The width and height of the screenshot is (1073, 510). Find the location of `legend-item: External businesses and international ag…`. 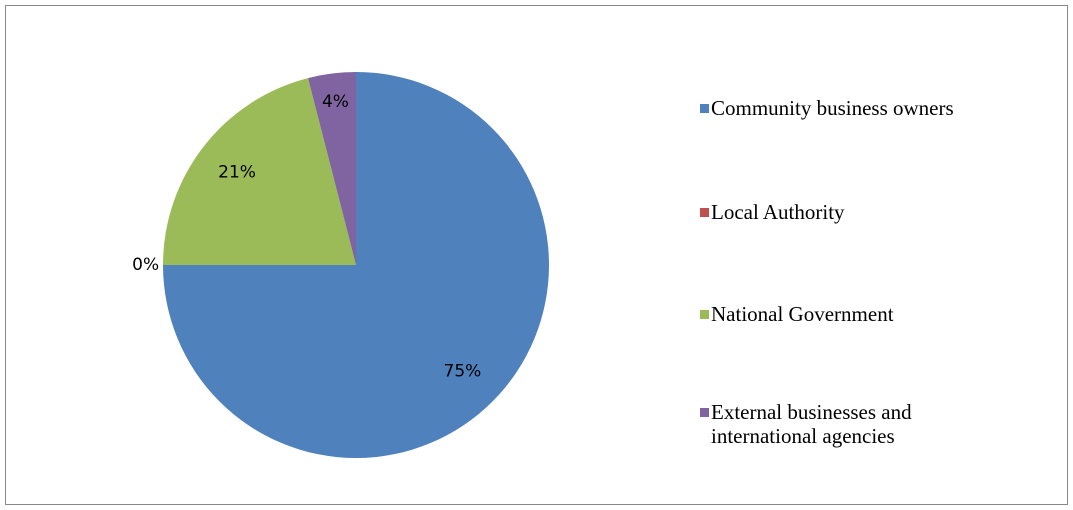

legend-item: External businesses and international ag… is located at coordinates (865, 424).